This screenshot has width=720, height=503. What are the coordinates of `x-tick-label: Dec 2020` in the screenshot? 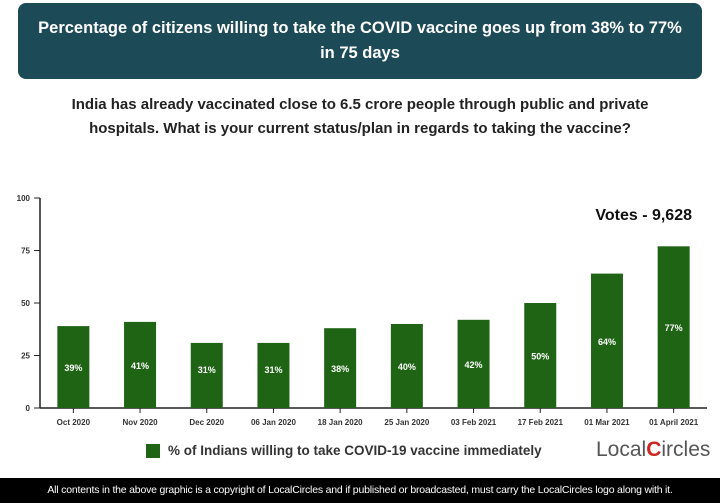 It's located at (206, 422).